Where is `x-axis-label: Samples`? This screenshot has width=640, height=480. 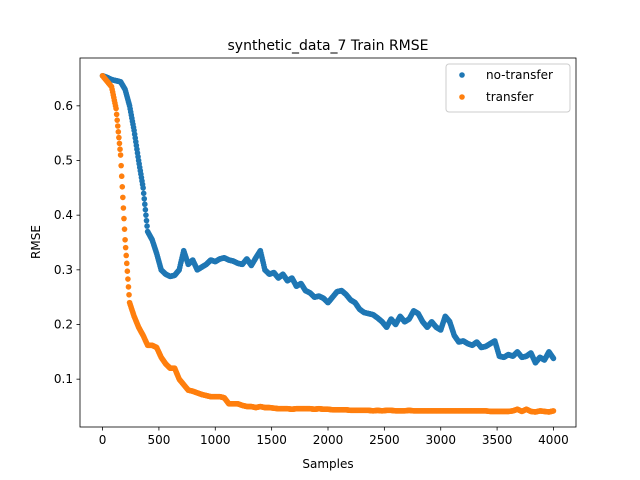
x-axis-label: Samples is located at coordinates (327, 464).